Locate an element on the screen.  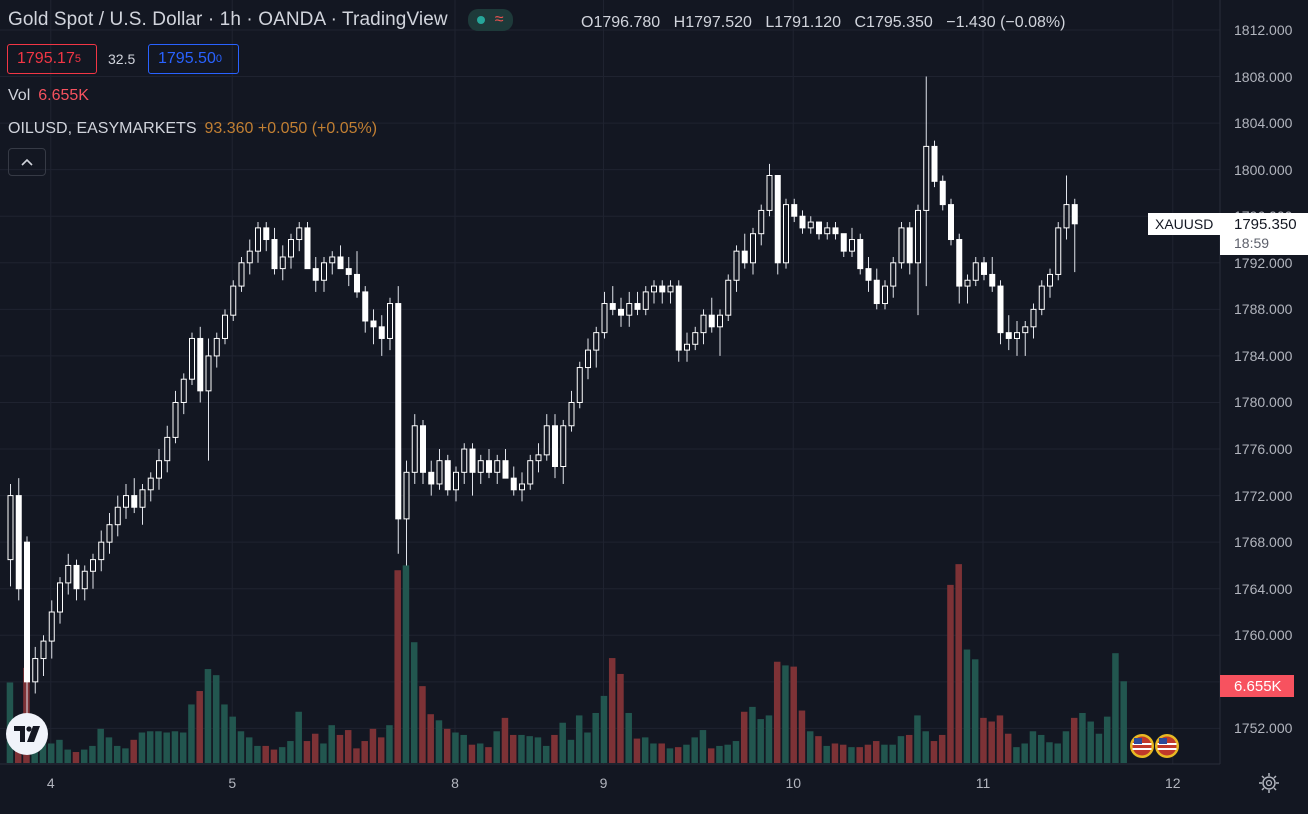
price-tick-label: 1752.000 is located at coordinates (1263, 728).